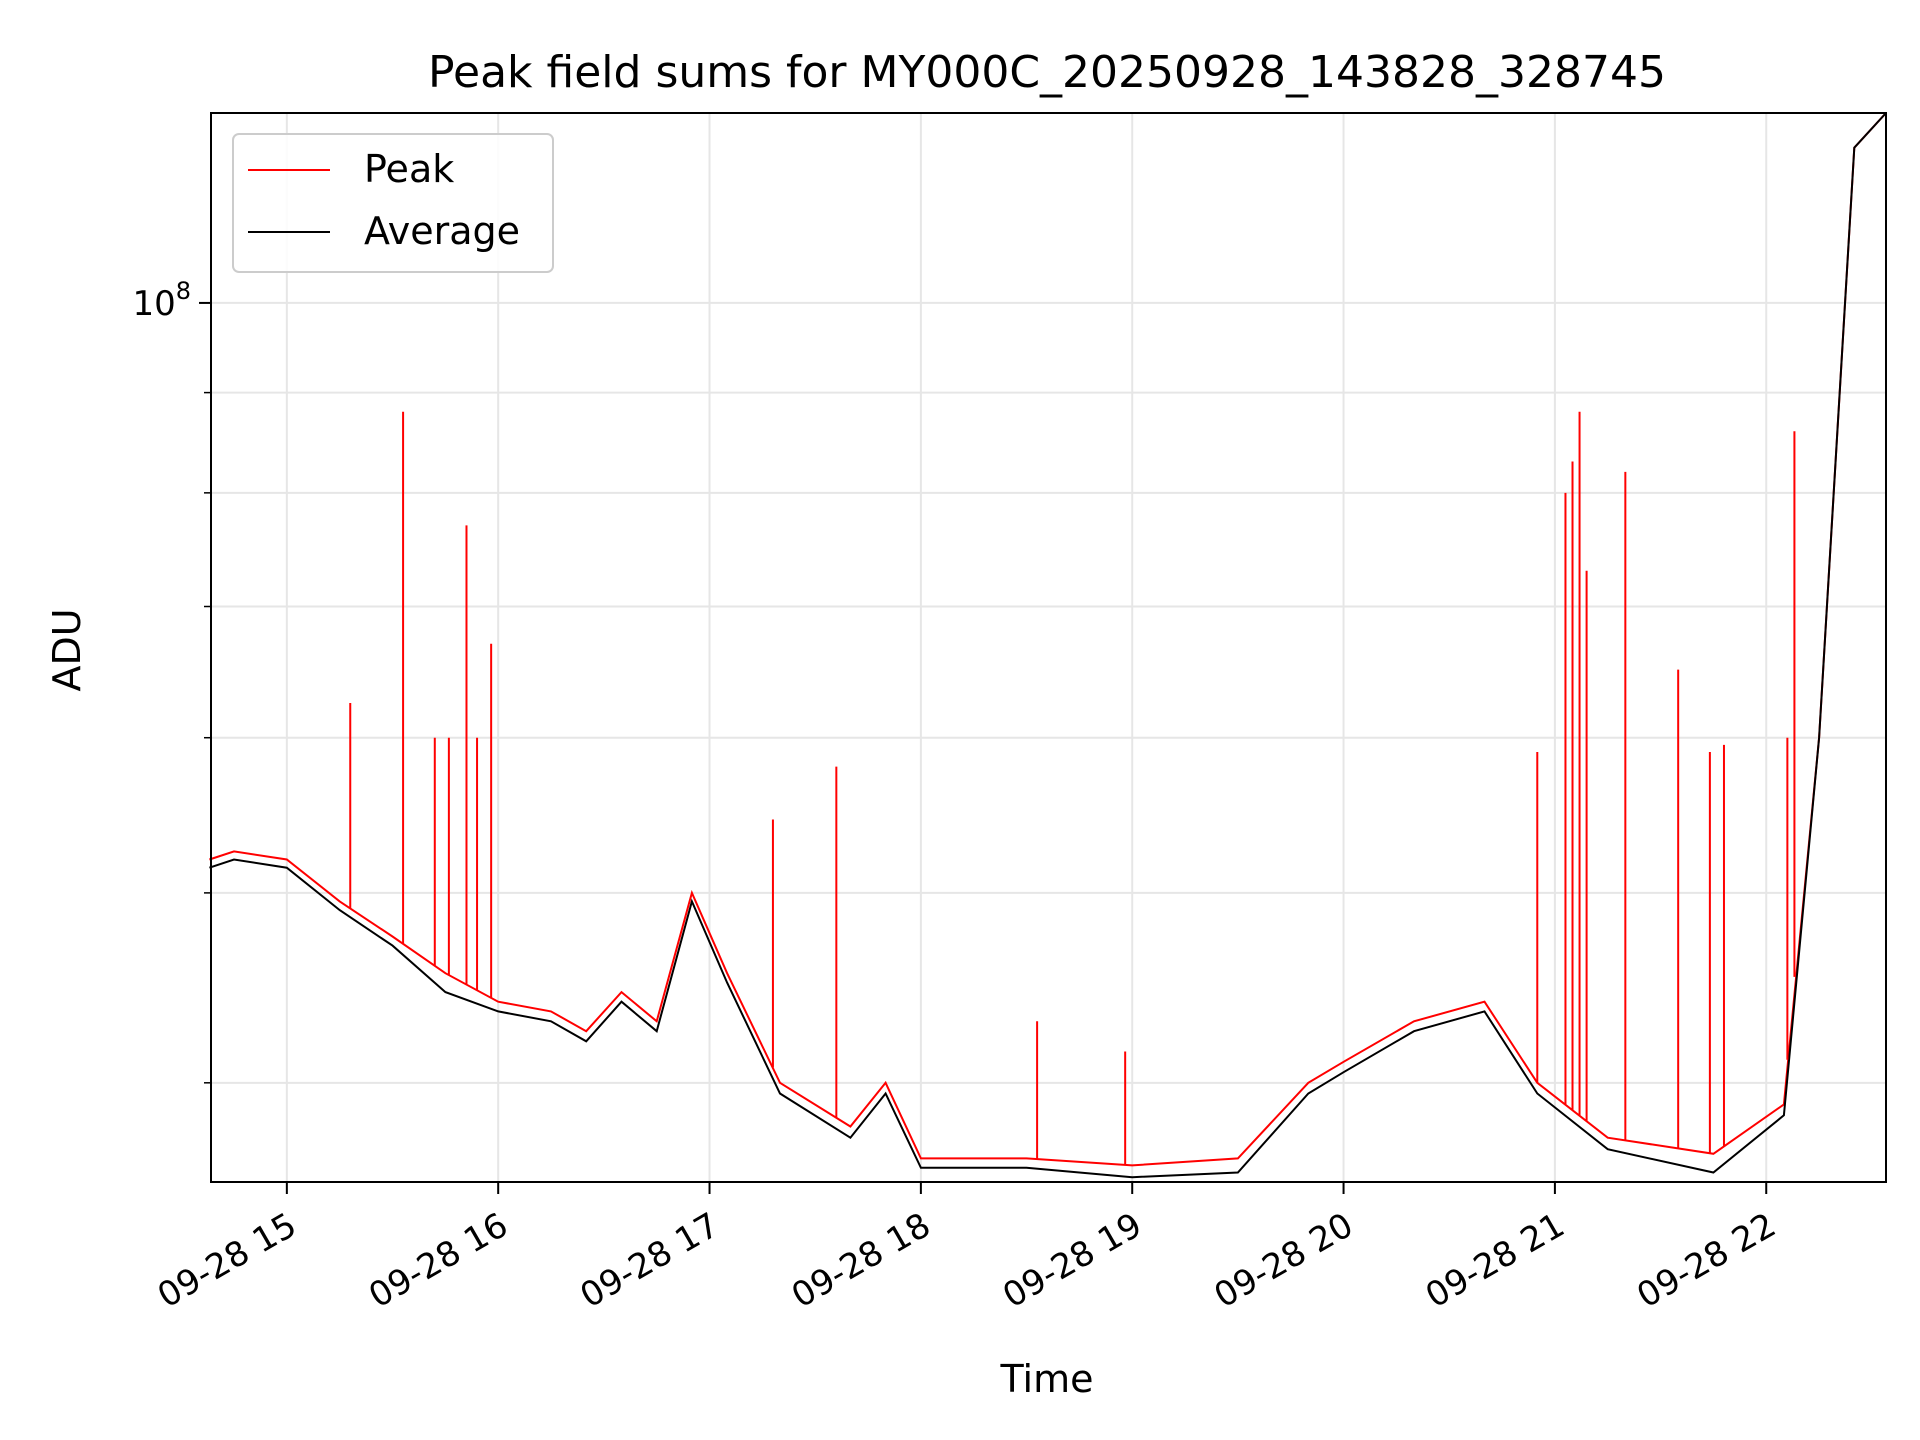 This screenshot has height=1440, width=1920. I want to click on legend-label-average: Average, so click(442, 231).